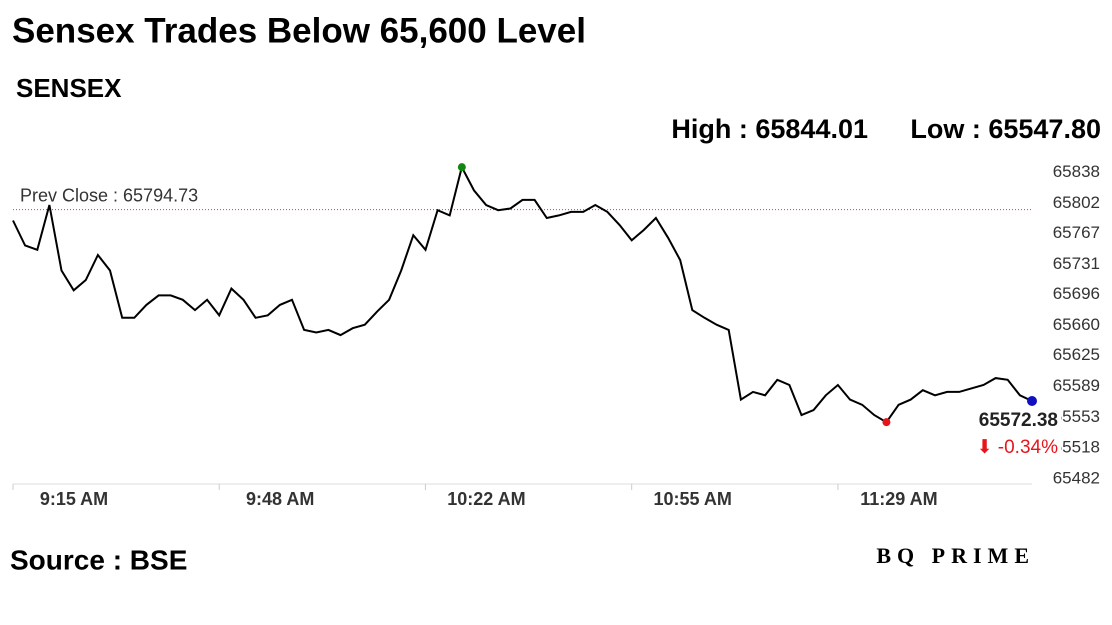 The image size is (1112, 625). Describe the element at coordinates (1076, 202) in the screenshot. I see `y-tick-label: 65802` at that location.